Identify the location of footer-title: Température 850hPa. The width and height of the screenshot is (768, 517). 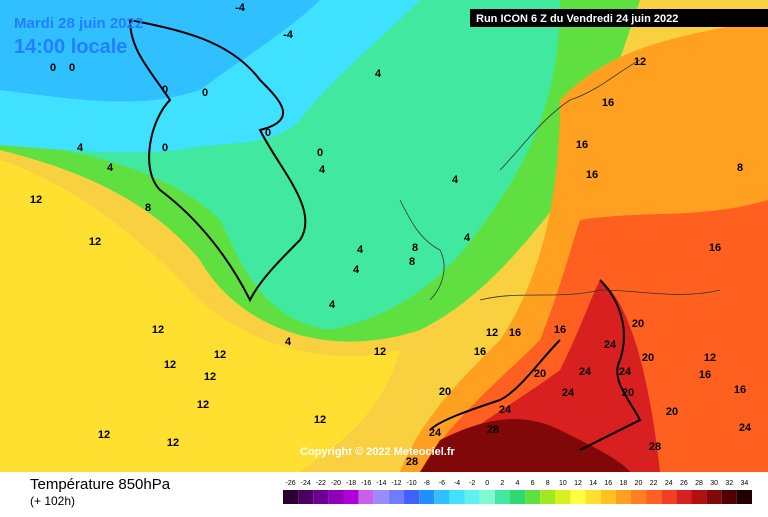
(100, 484).